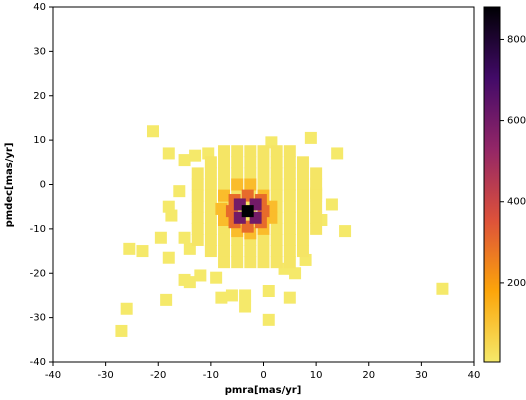  I want to click on colorbar-tick-label: 200, so click(516, 283).